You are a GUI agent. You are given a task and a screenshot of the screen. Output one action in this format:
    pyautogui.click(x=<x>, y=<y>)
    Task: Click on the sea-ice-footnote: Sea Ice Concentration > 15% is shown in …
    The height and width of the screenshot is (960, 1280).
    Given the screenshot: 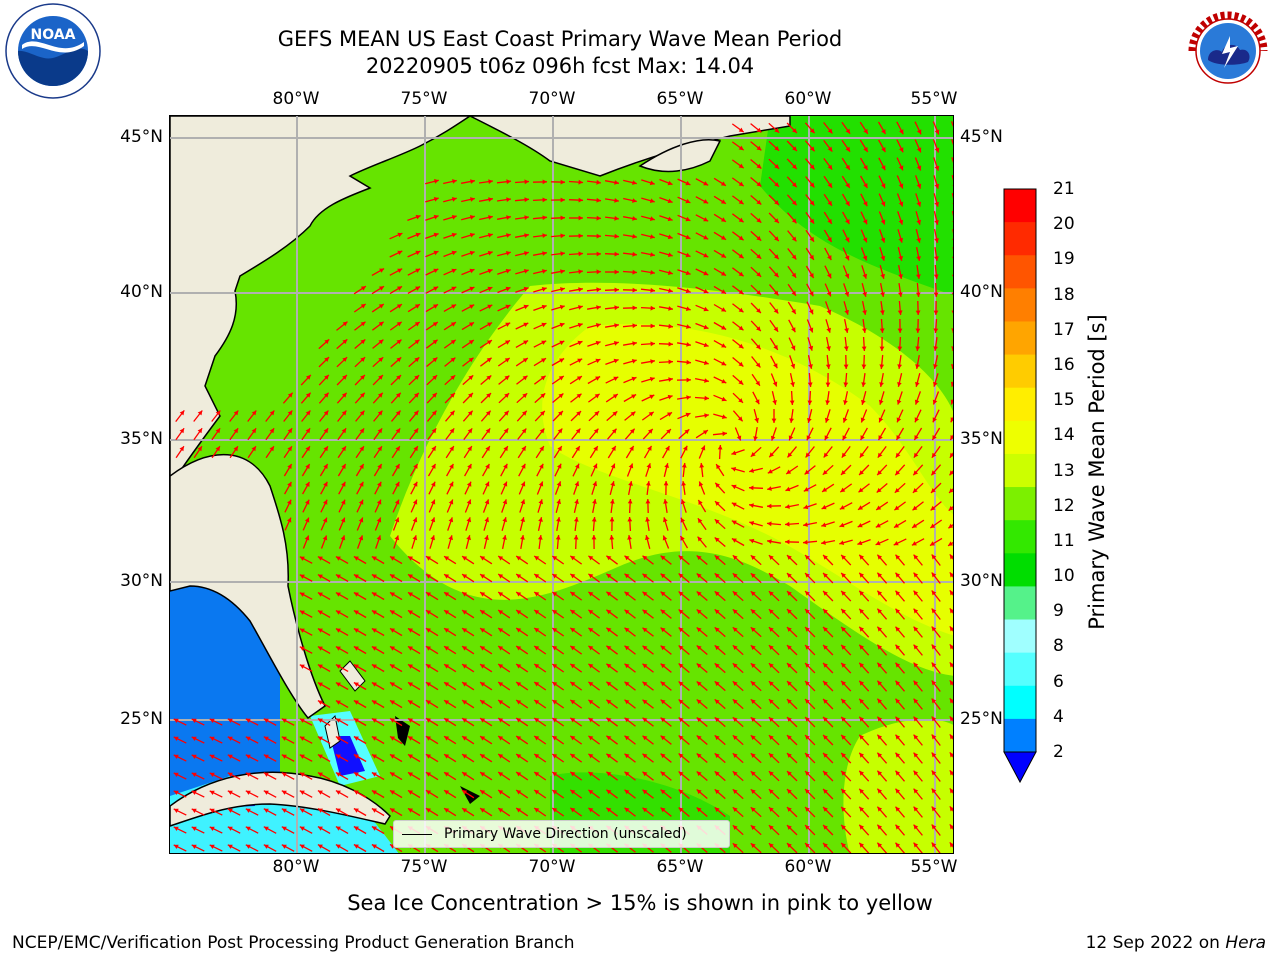 What is the action you would take?
    pyautogui.click(x=640, y=903)
    